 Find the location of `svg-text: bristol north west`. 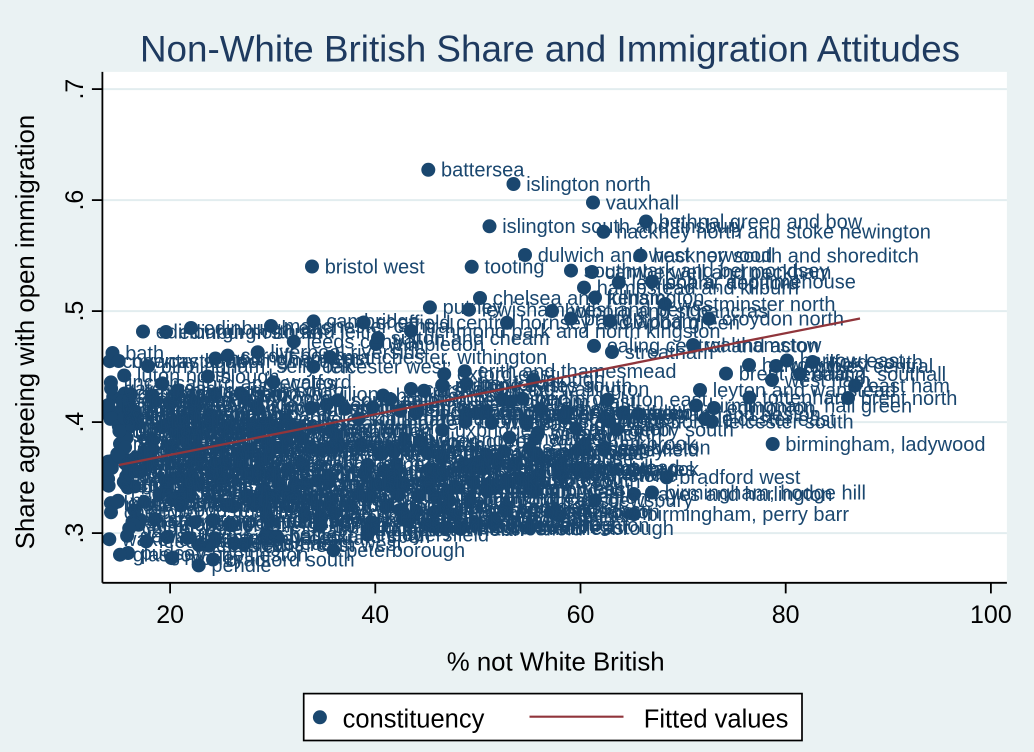

svg-text: bristol north west is located at coordinates (468, 486).